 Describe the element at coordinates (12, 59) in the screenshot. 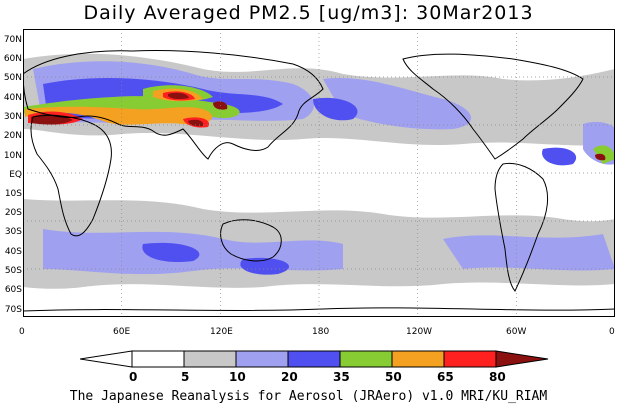

I see `lat-label: 60N` at that location.